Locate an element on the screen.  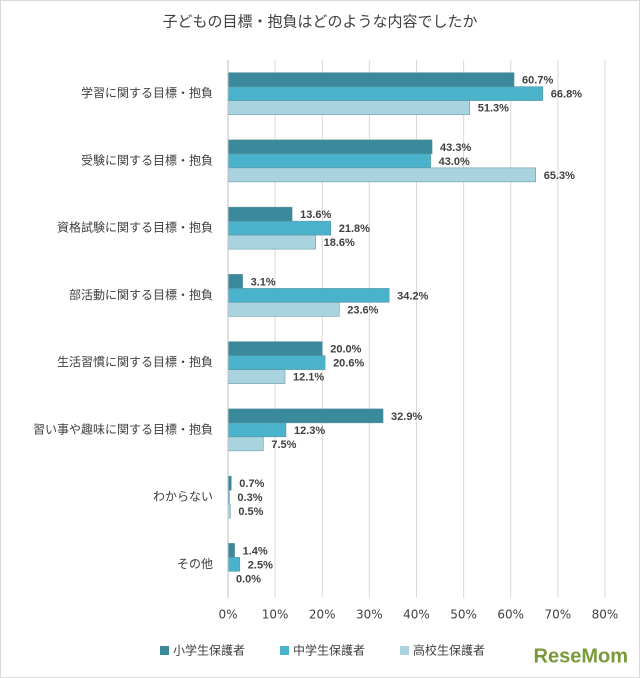
x-tick-label: 30% is located at coordinates (369, 615).